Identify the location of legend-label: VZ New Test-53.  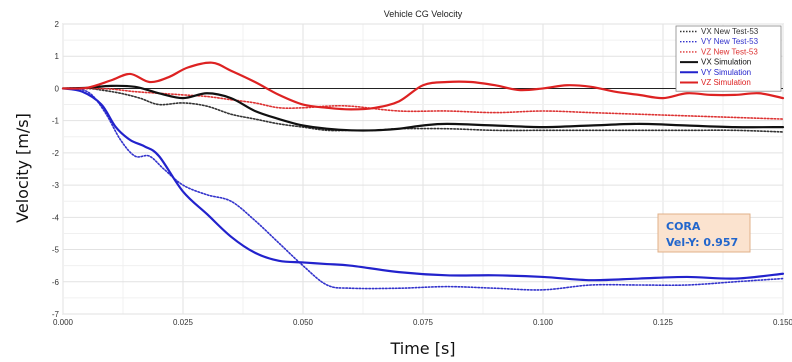
(729, 51).